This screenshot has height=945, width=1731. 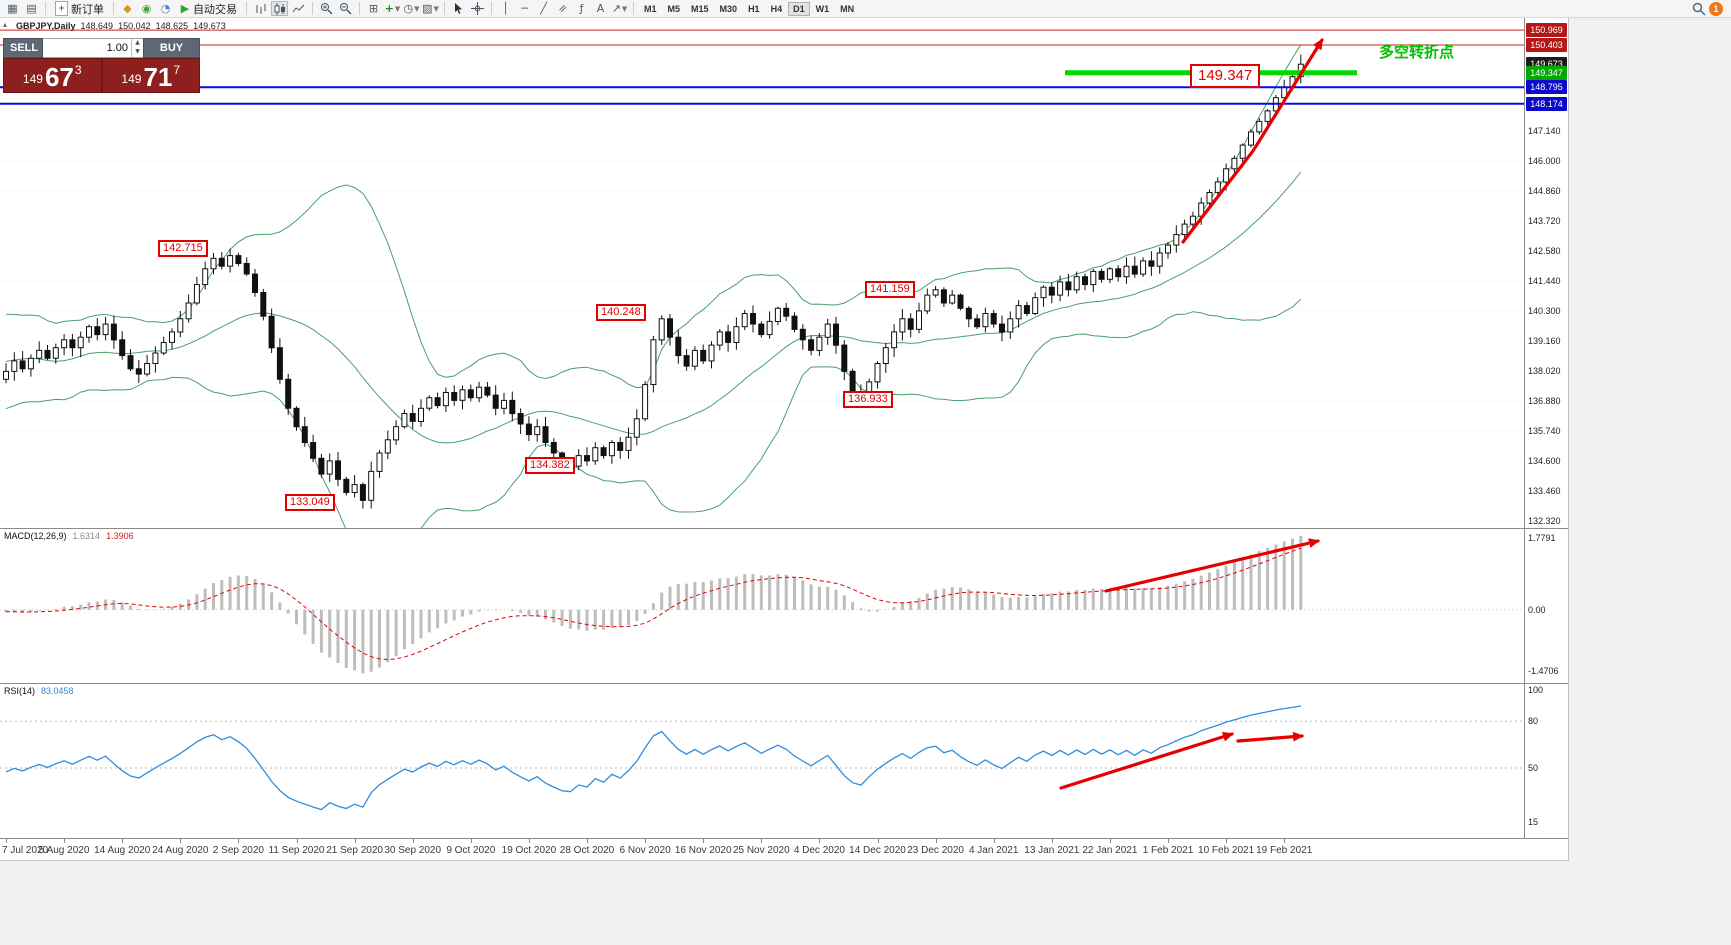 What do you see at coordinates (1546, 760) in the screenshot?
I see `rsi-axis: 100 80 50 15` at bounding box center [1546, 760].